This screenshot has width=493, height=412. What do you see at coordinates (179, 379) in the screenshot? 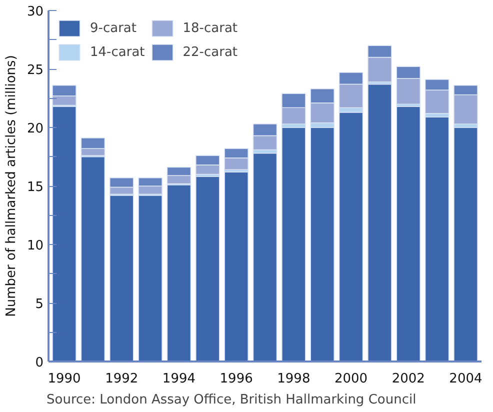
I see `x-tick-label: 1994` at bounding box center [179, 379].